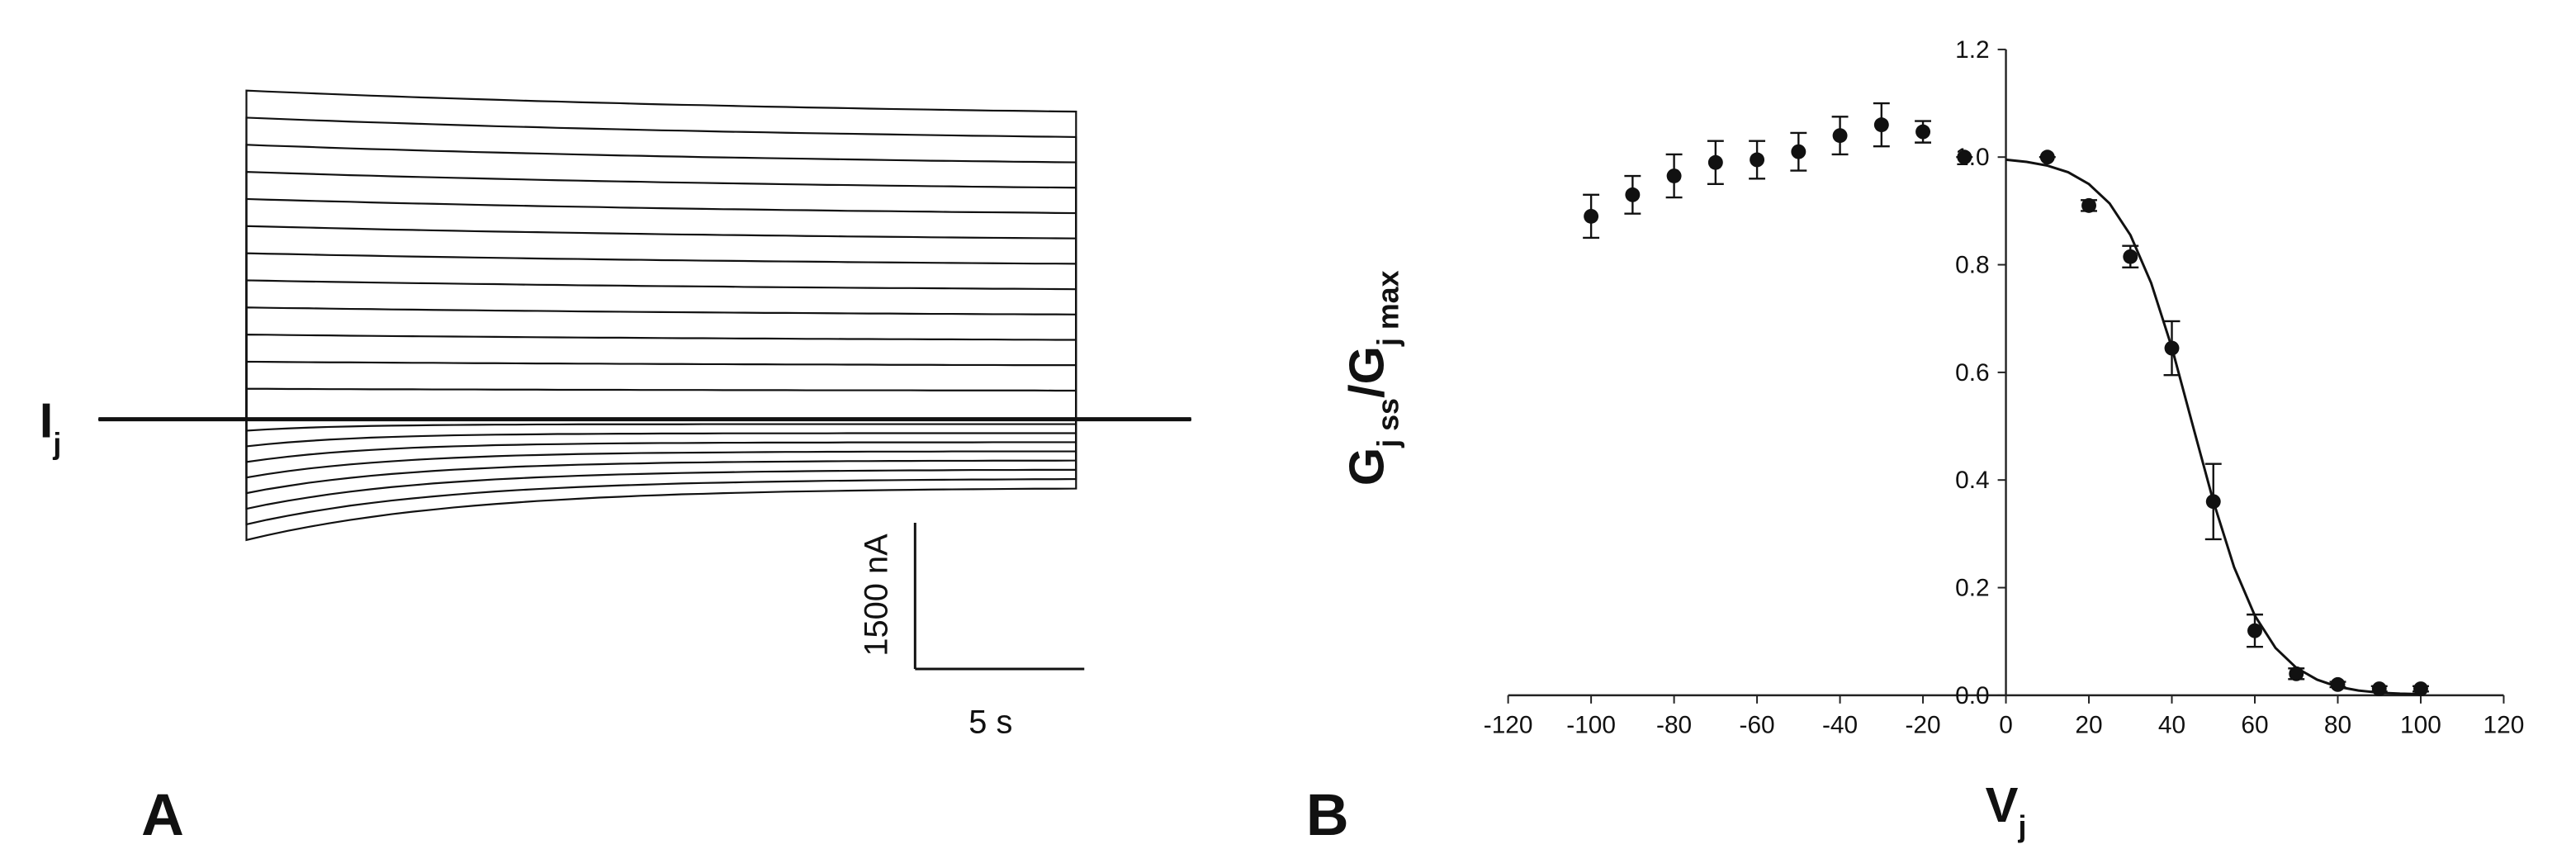 The width and height of the screenshot is (2576, 868). I want to click on x-tick-label: 20, so click(2088, 725).